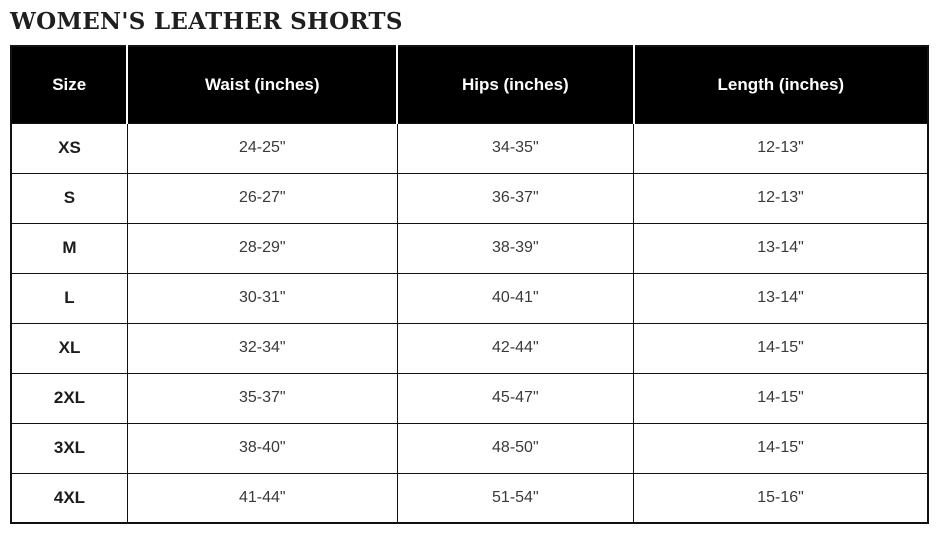 The height and width of the screenshot is (548, 937). I want to click on column-header-length: Length (inches), so click(780, 85).